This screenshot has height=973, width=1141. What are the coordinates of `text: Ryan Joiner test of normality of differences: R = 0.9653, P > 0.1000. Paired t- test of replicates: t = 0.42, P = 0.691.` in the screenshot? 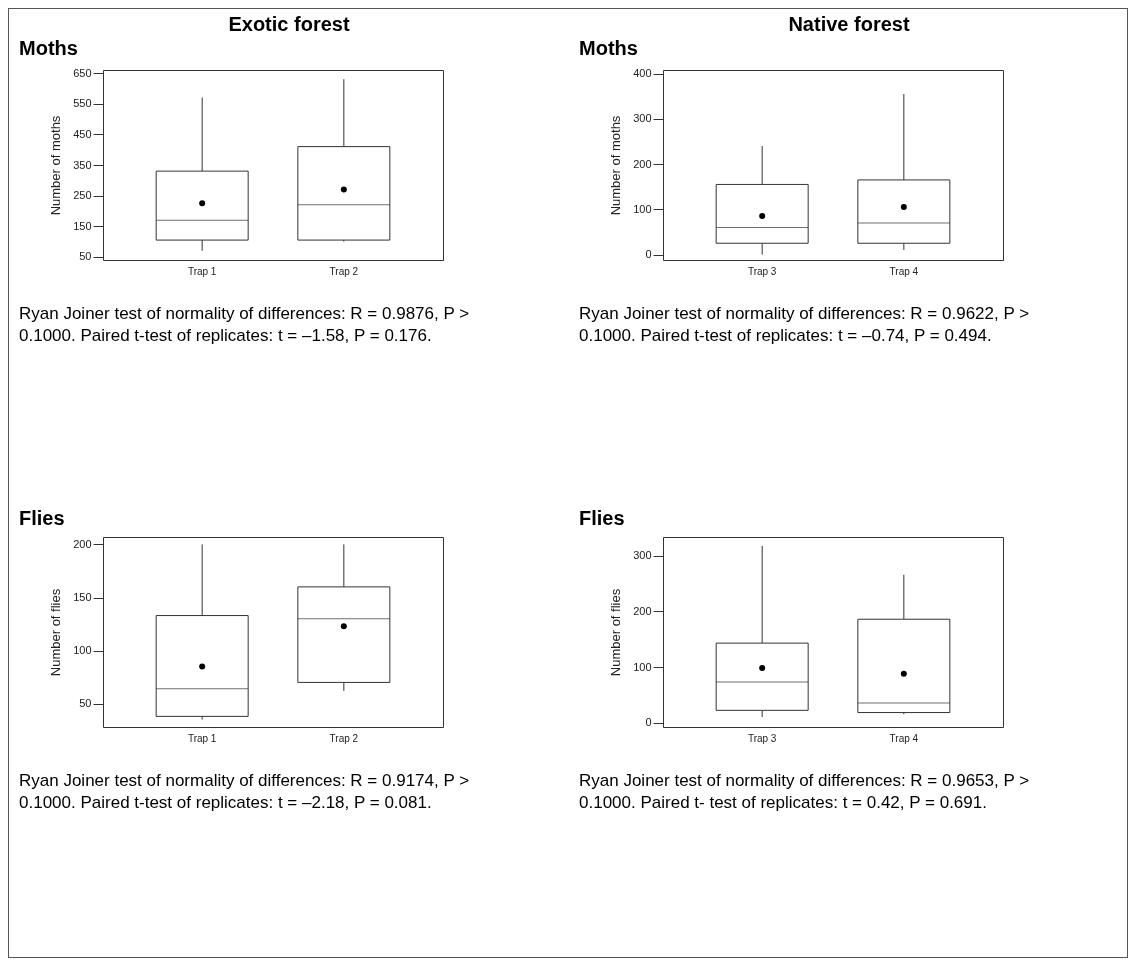 It's located at (805, 792).